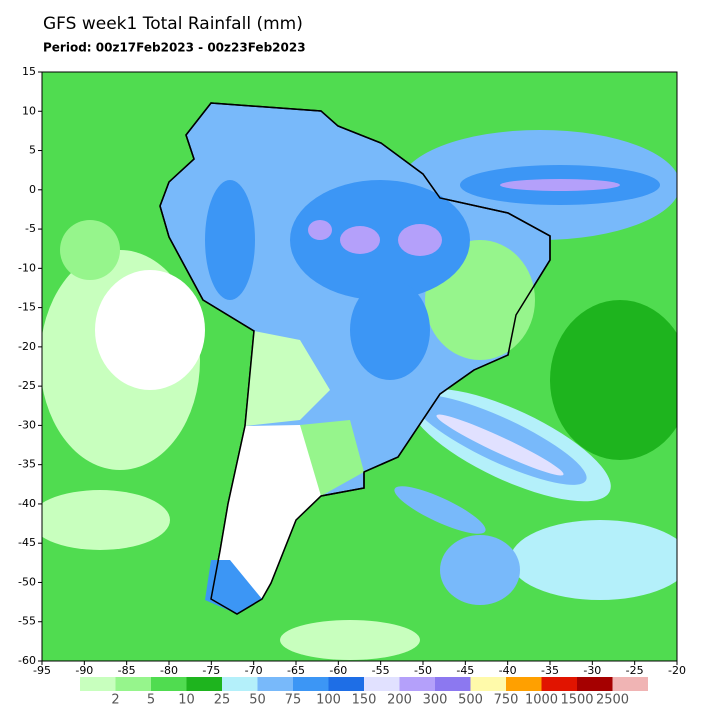  I want to click on x-tick-label: -85, so click(127, 670).